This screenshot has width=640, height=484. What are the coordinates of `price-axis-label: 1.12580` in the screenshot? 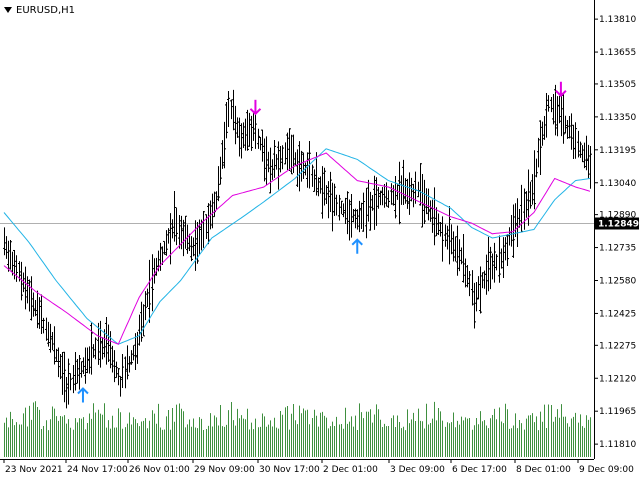 It's located at (617, 282).